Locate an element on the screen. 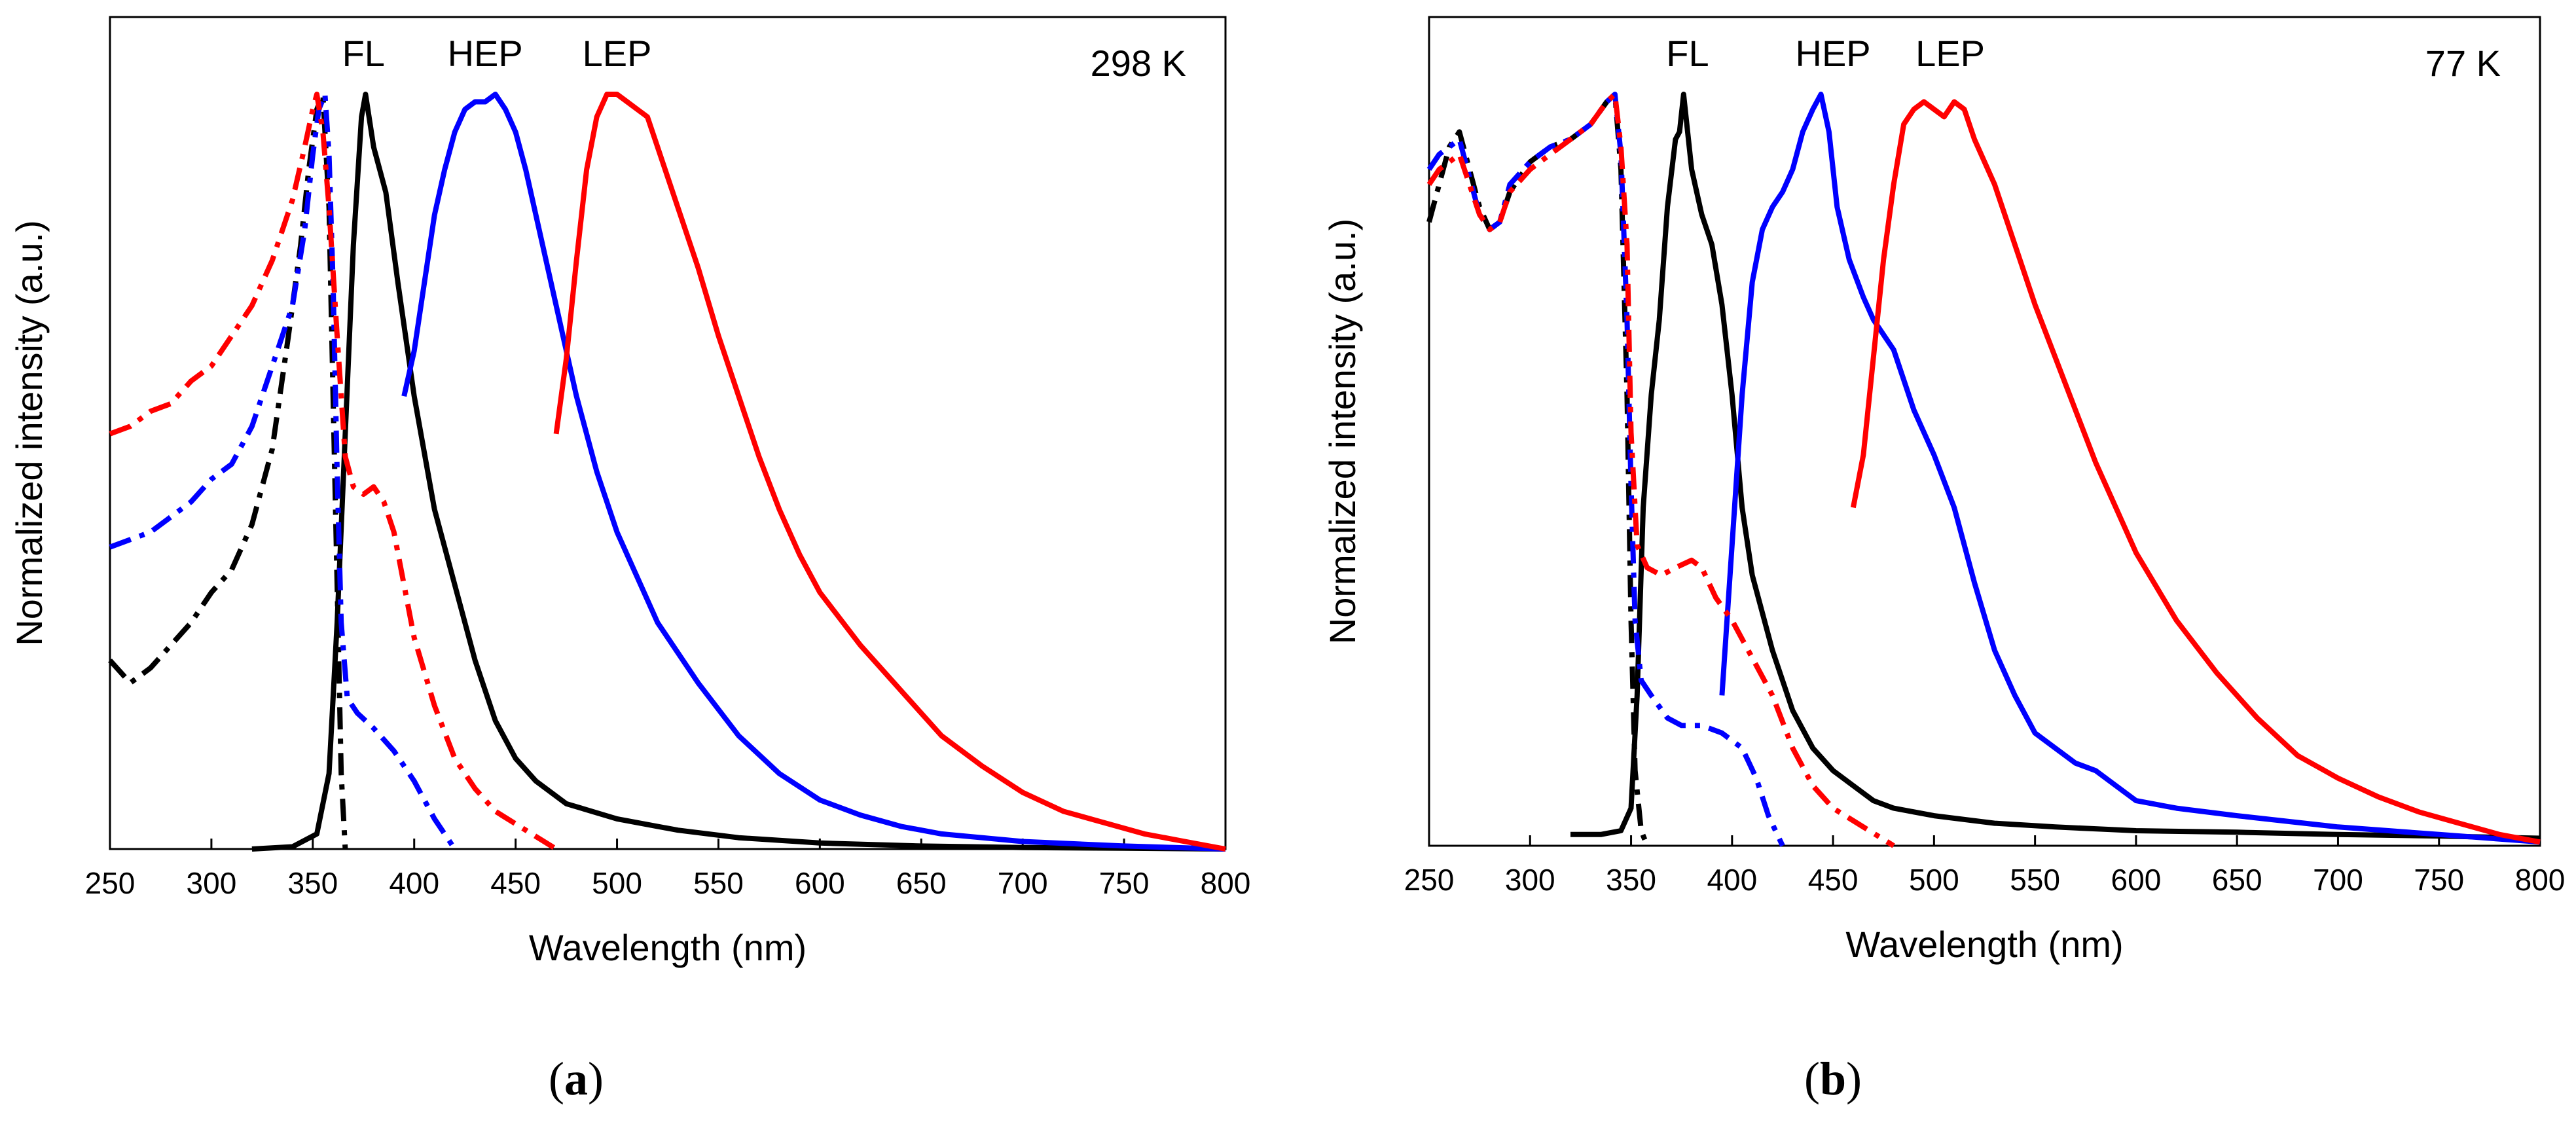 This screenshot has width=2576, height=1122. panel-letter: b is located at coordinates (1833, 1079).